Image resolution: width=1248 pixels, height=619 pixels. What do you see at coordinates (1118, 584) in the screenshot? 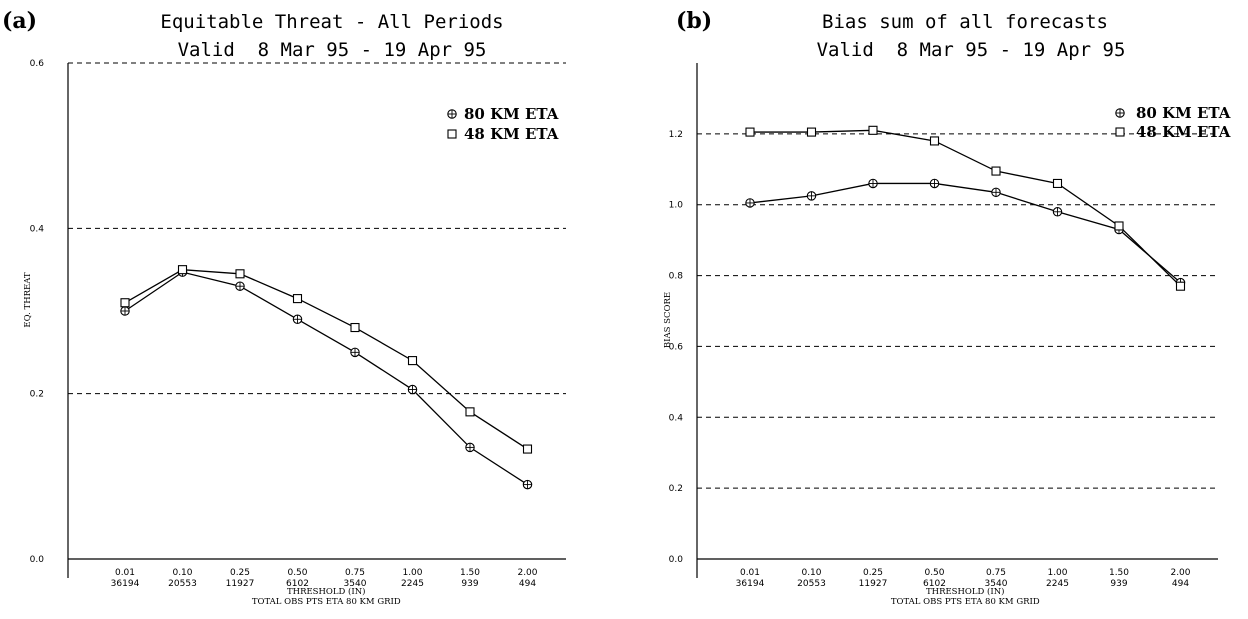
I see `x-tick-obs-label: 939` at bounding box center [1118, 584].